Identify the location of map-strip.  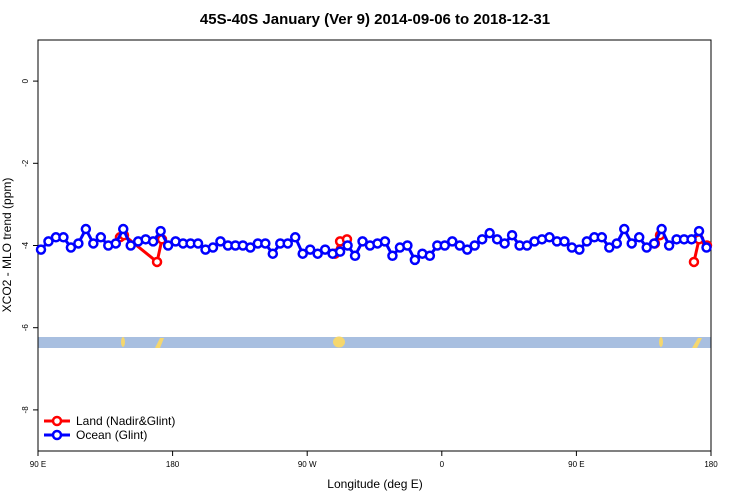
(374, 342).